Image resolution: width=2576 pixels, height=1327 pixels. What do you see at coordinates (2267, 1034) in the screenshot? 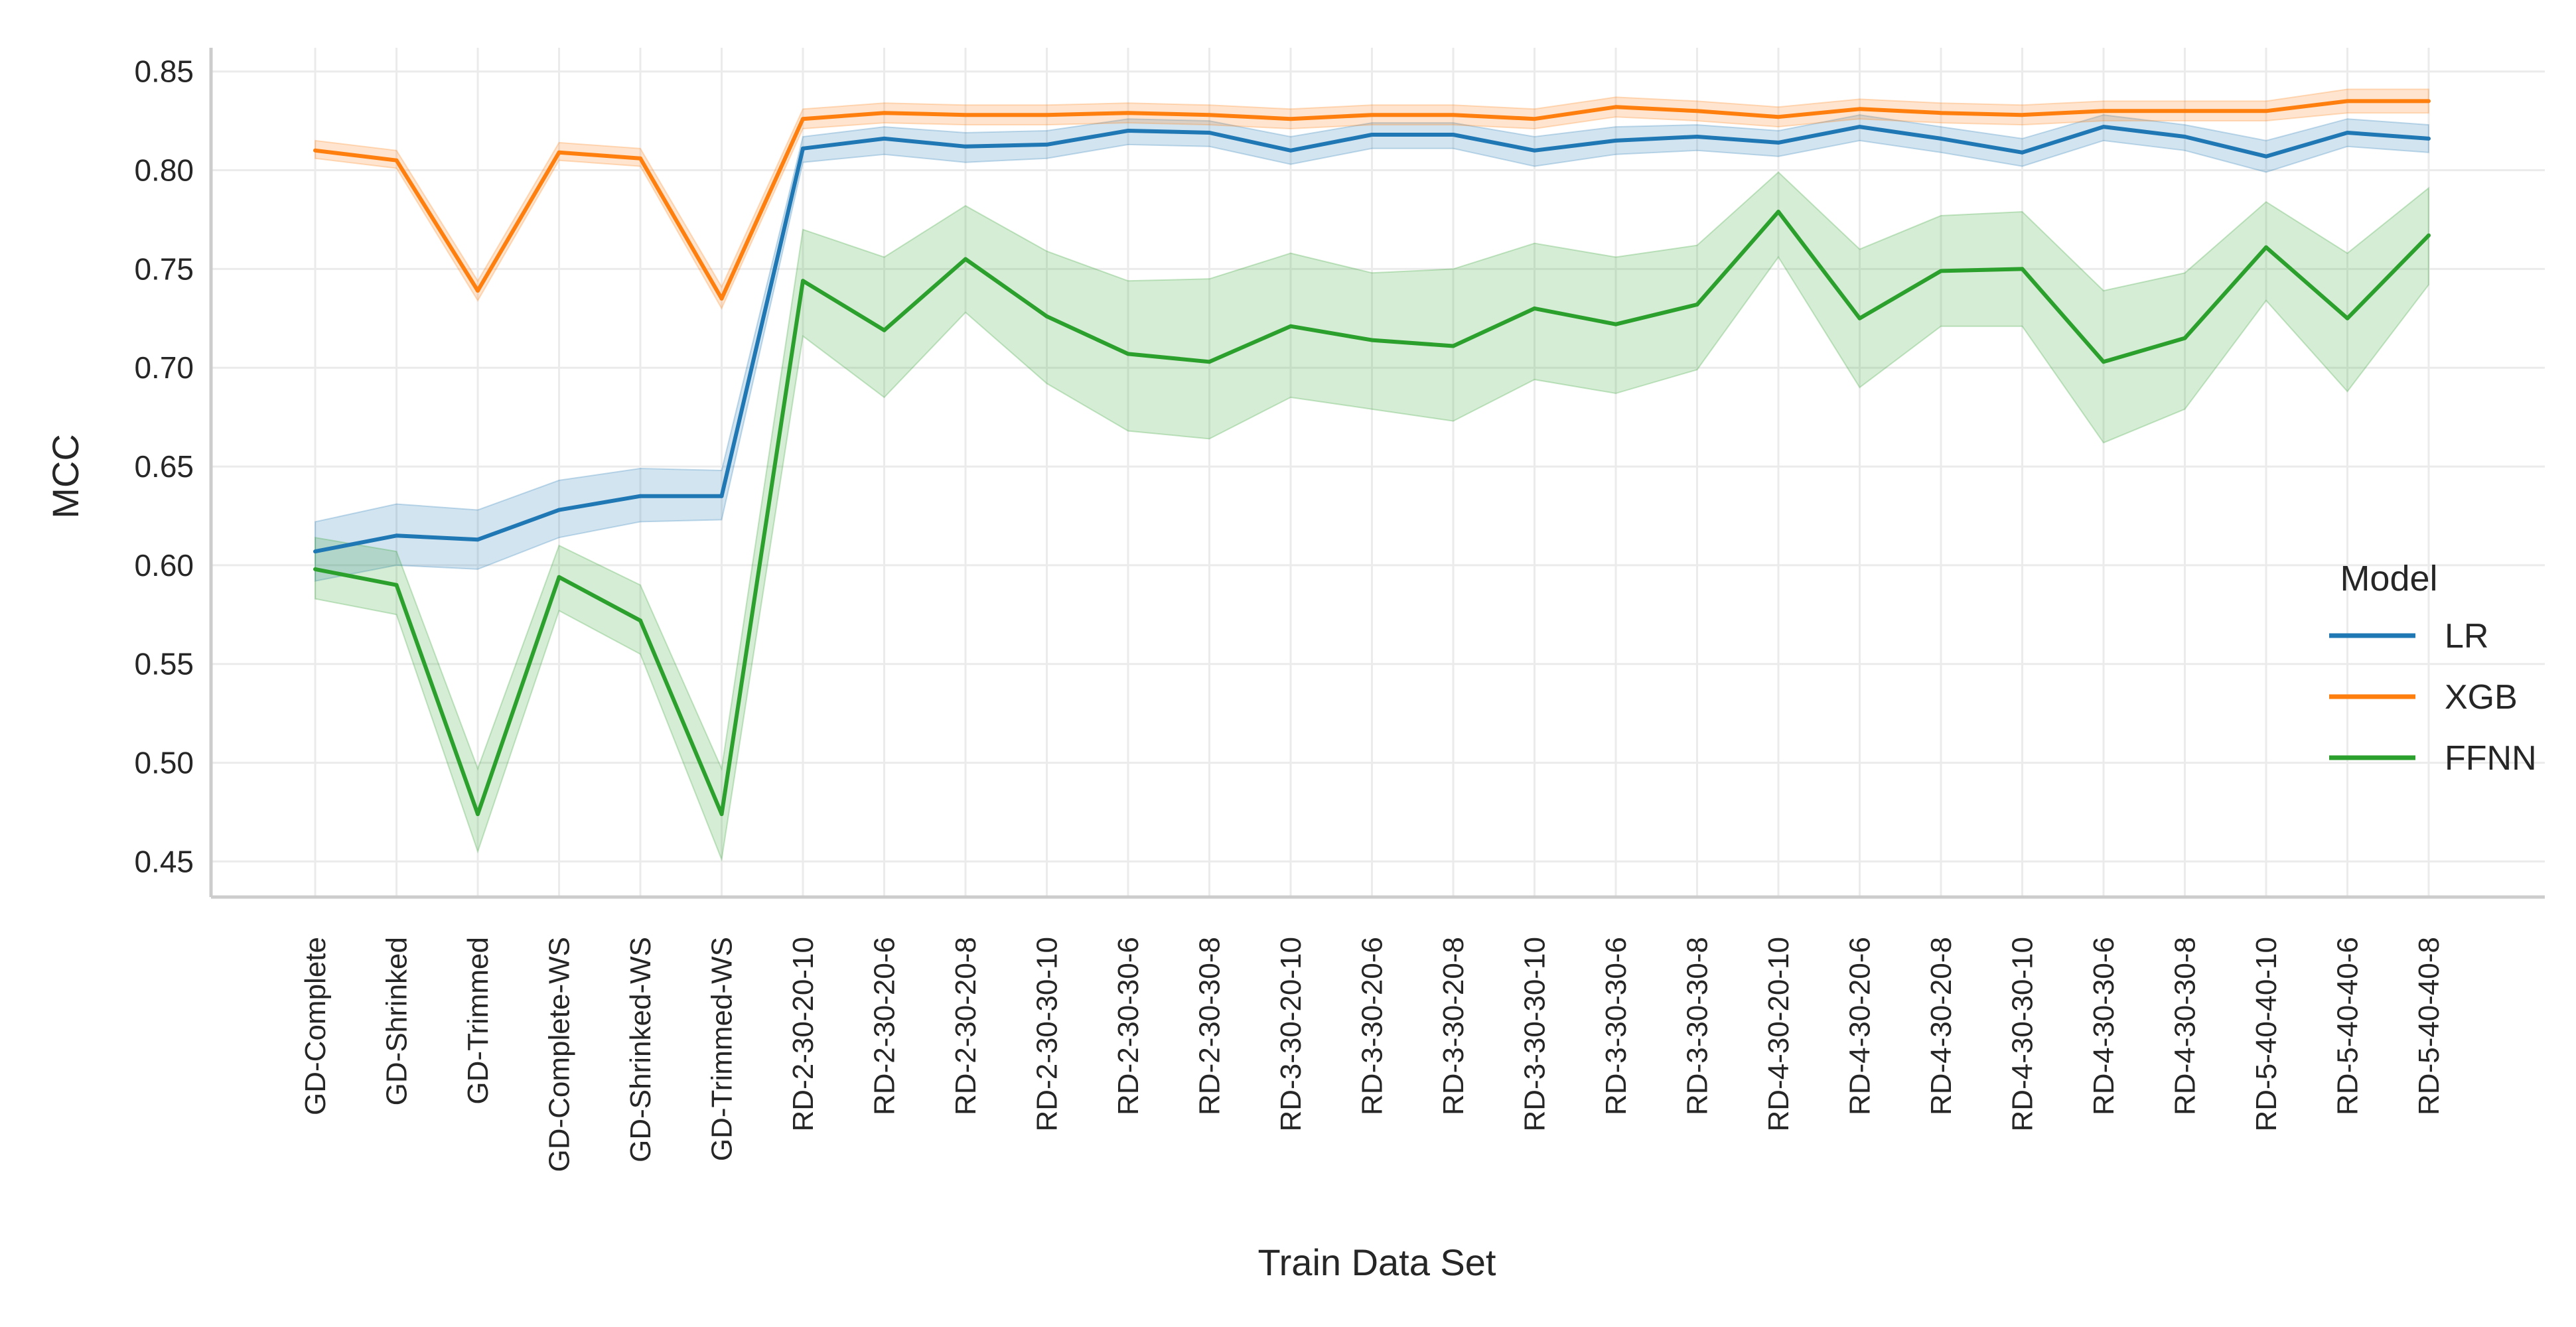
I see `x-tick-label: RD-5-40-40-10` at bounding box center [2267, 1034].